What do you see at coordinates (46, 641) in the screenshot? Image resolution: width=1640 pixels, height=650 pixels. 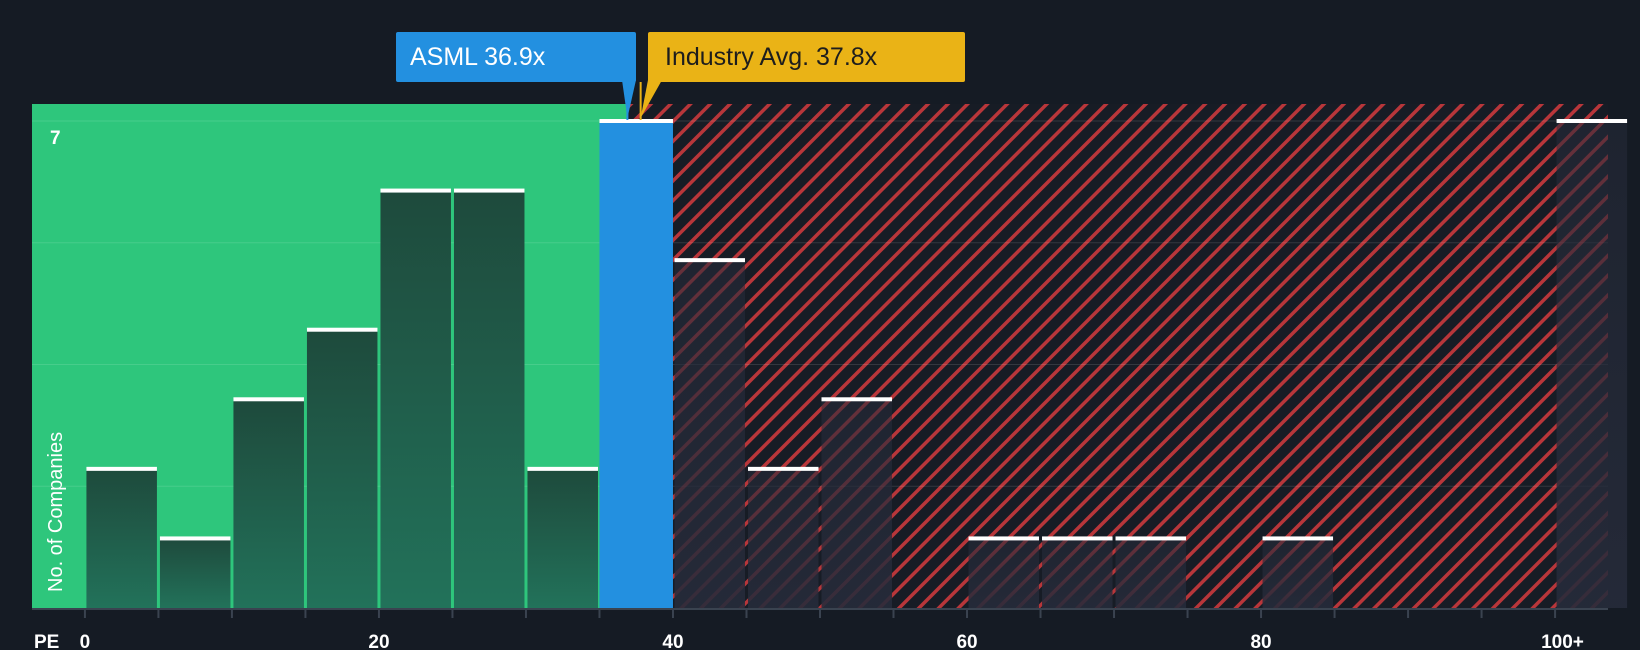 I see `x-axis-label: PE` at bounding box center [46, 641].